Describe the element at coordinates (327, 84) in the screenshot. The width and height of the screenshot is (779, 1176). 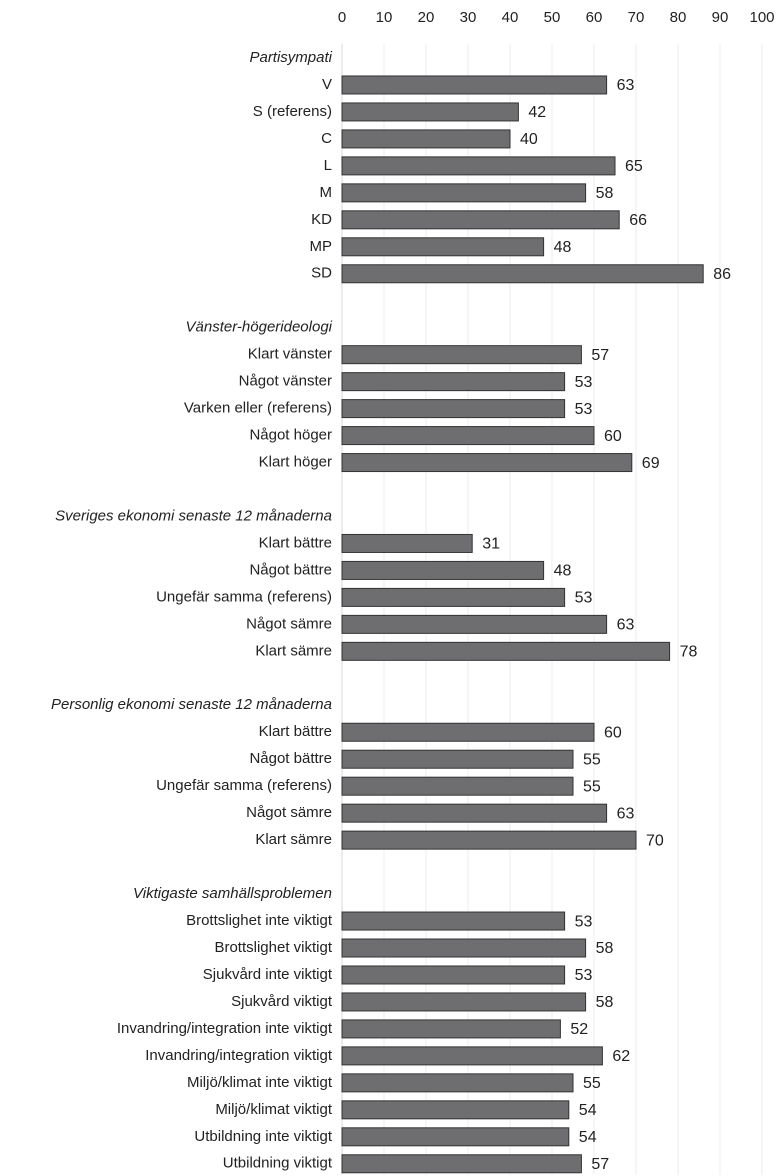
I see `category-label: V` at that location.